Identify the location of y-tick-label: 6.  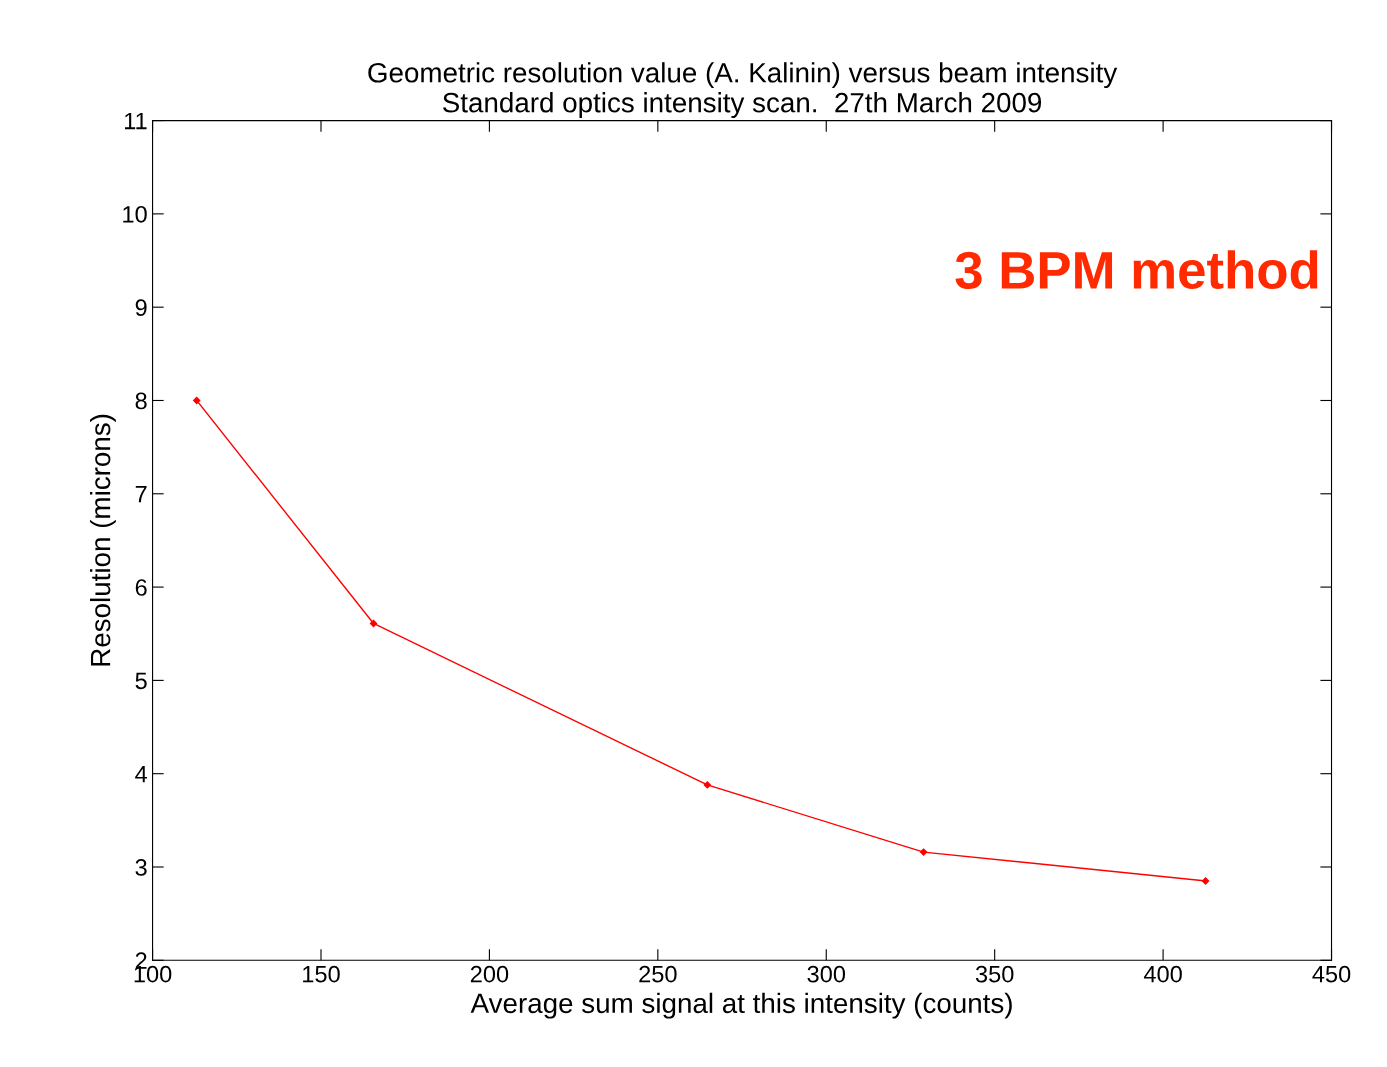
(141, 587).